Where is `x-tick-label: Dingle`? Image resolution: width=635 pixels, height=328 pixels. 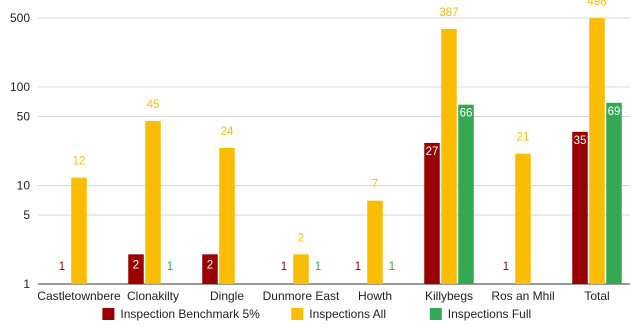
x-tick-label: Dingle is located at coordinates (227, 296).